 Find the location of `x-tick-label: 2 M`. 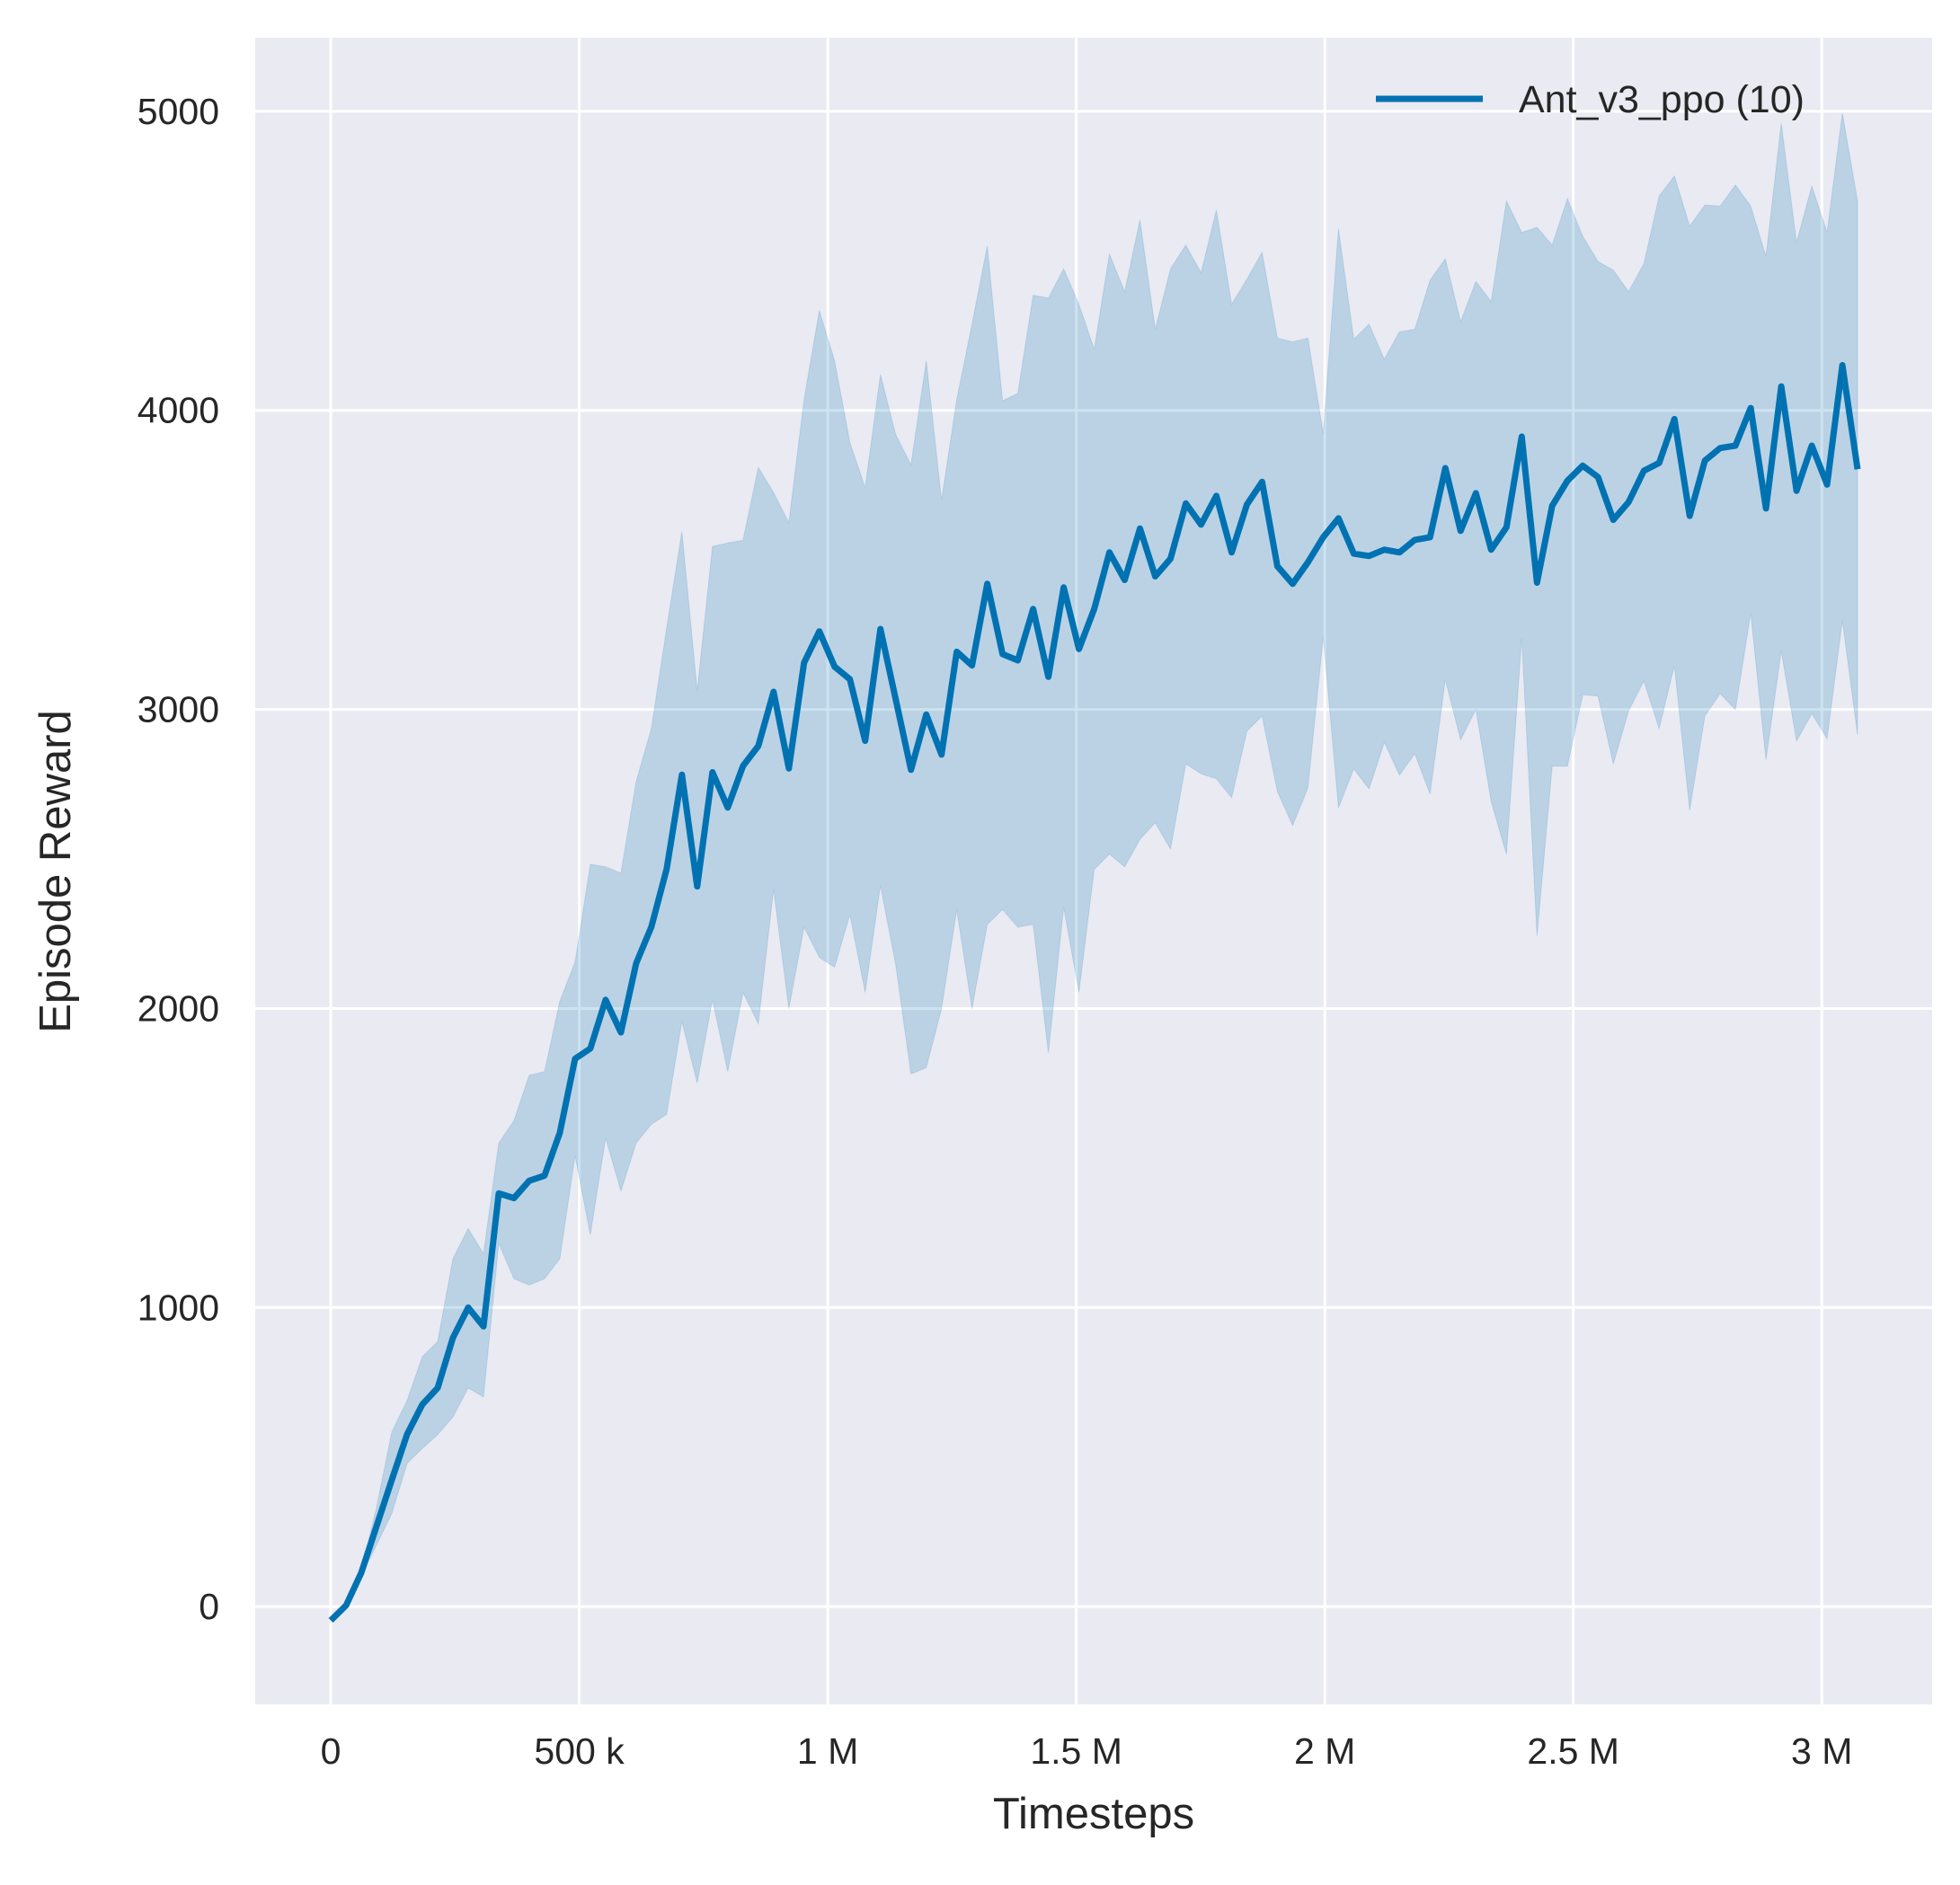

x-tick-label: 2 M is located at coordinates (1324, 1751).